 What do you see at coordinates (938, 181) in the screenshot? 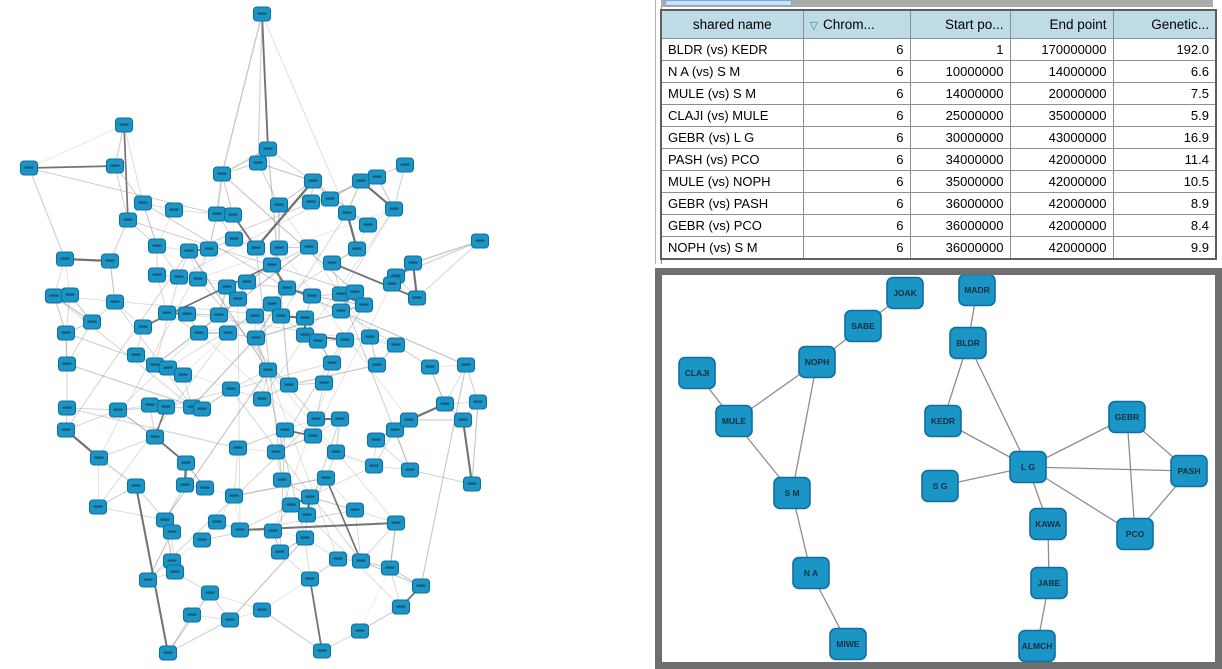
I see `table-row: MULE (vs) NOPH 6 35000000 42000000 10.5` at bounding box center [938, 181].